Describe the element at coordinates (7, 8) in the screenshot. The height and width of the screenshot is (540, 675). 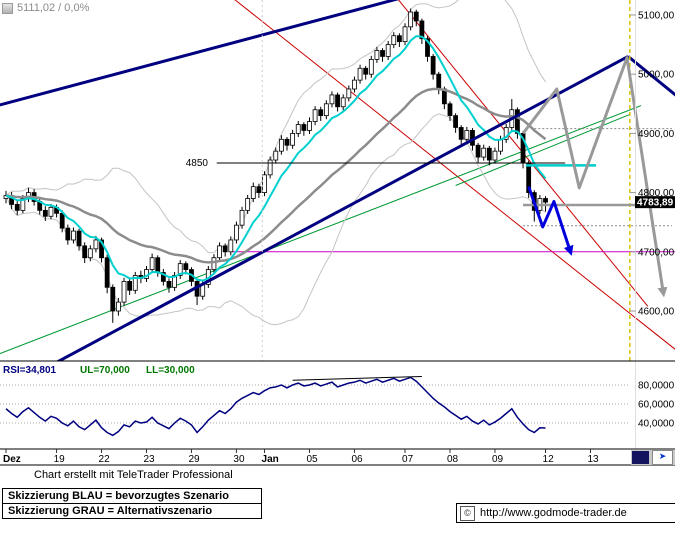
I see `quote-icon` at that location.